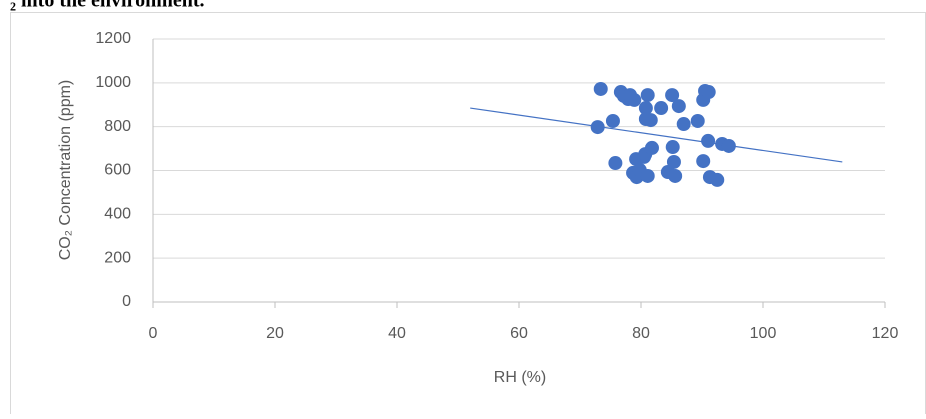 The height and width of the screenshot is (419, 926). What do you see at coordinates (519, 333) in the screenshot?
I see `x-tick-label: 60` at bounding box center [519, 333].